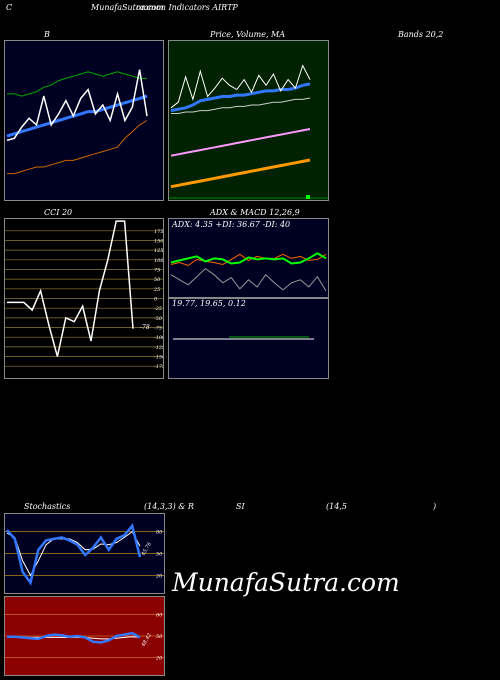 The image size is (500, 680). I want to click on ma-mid-line, so click(241, 105).